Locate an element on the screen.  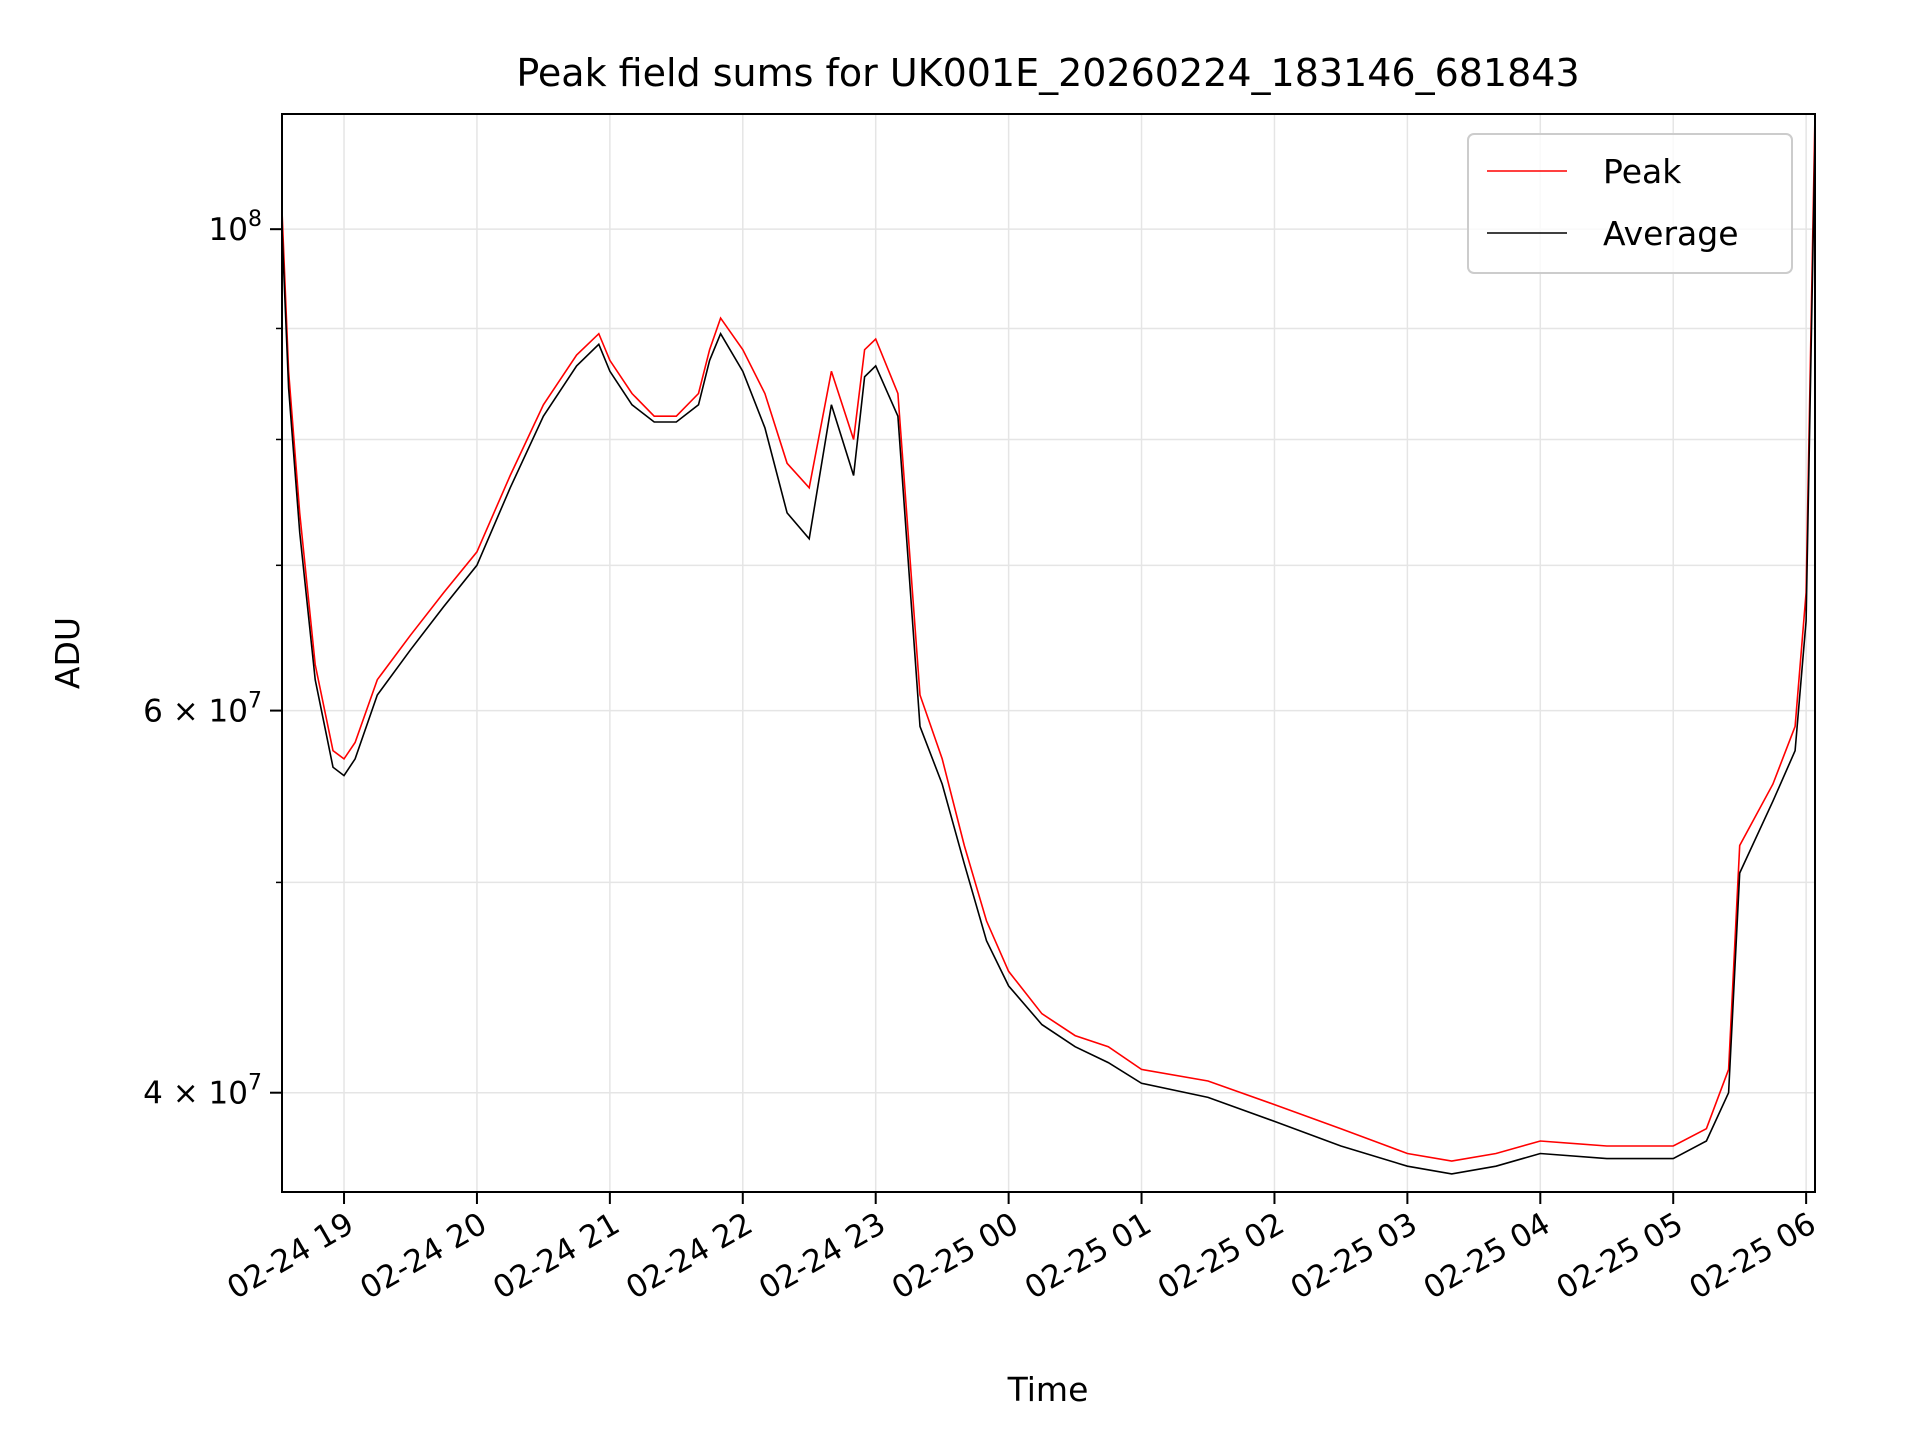
legend-box is located at coordinates (1630, 203).